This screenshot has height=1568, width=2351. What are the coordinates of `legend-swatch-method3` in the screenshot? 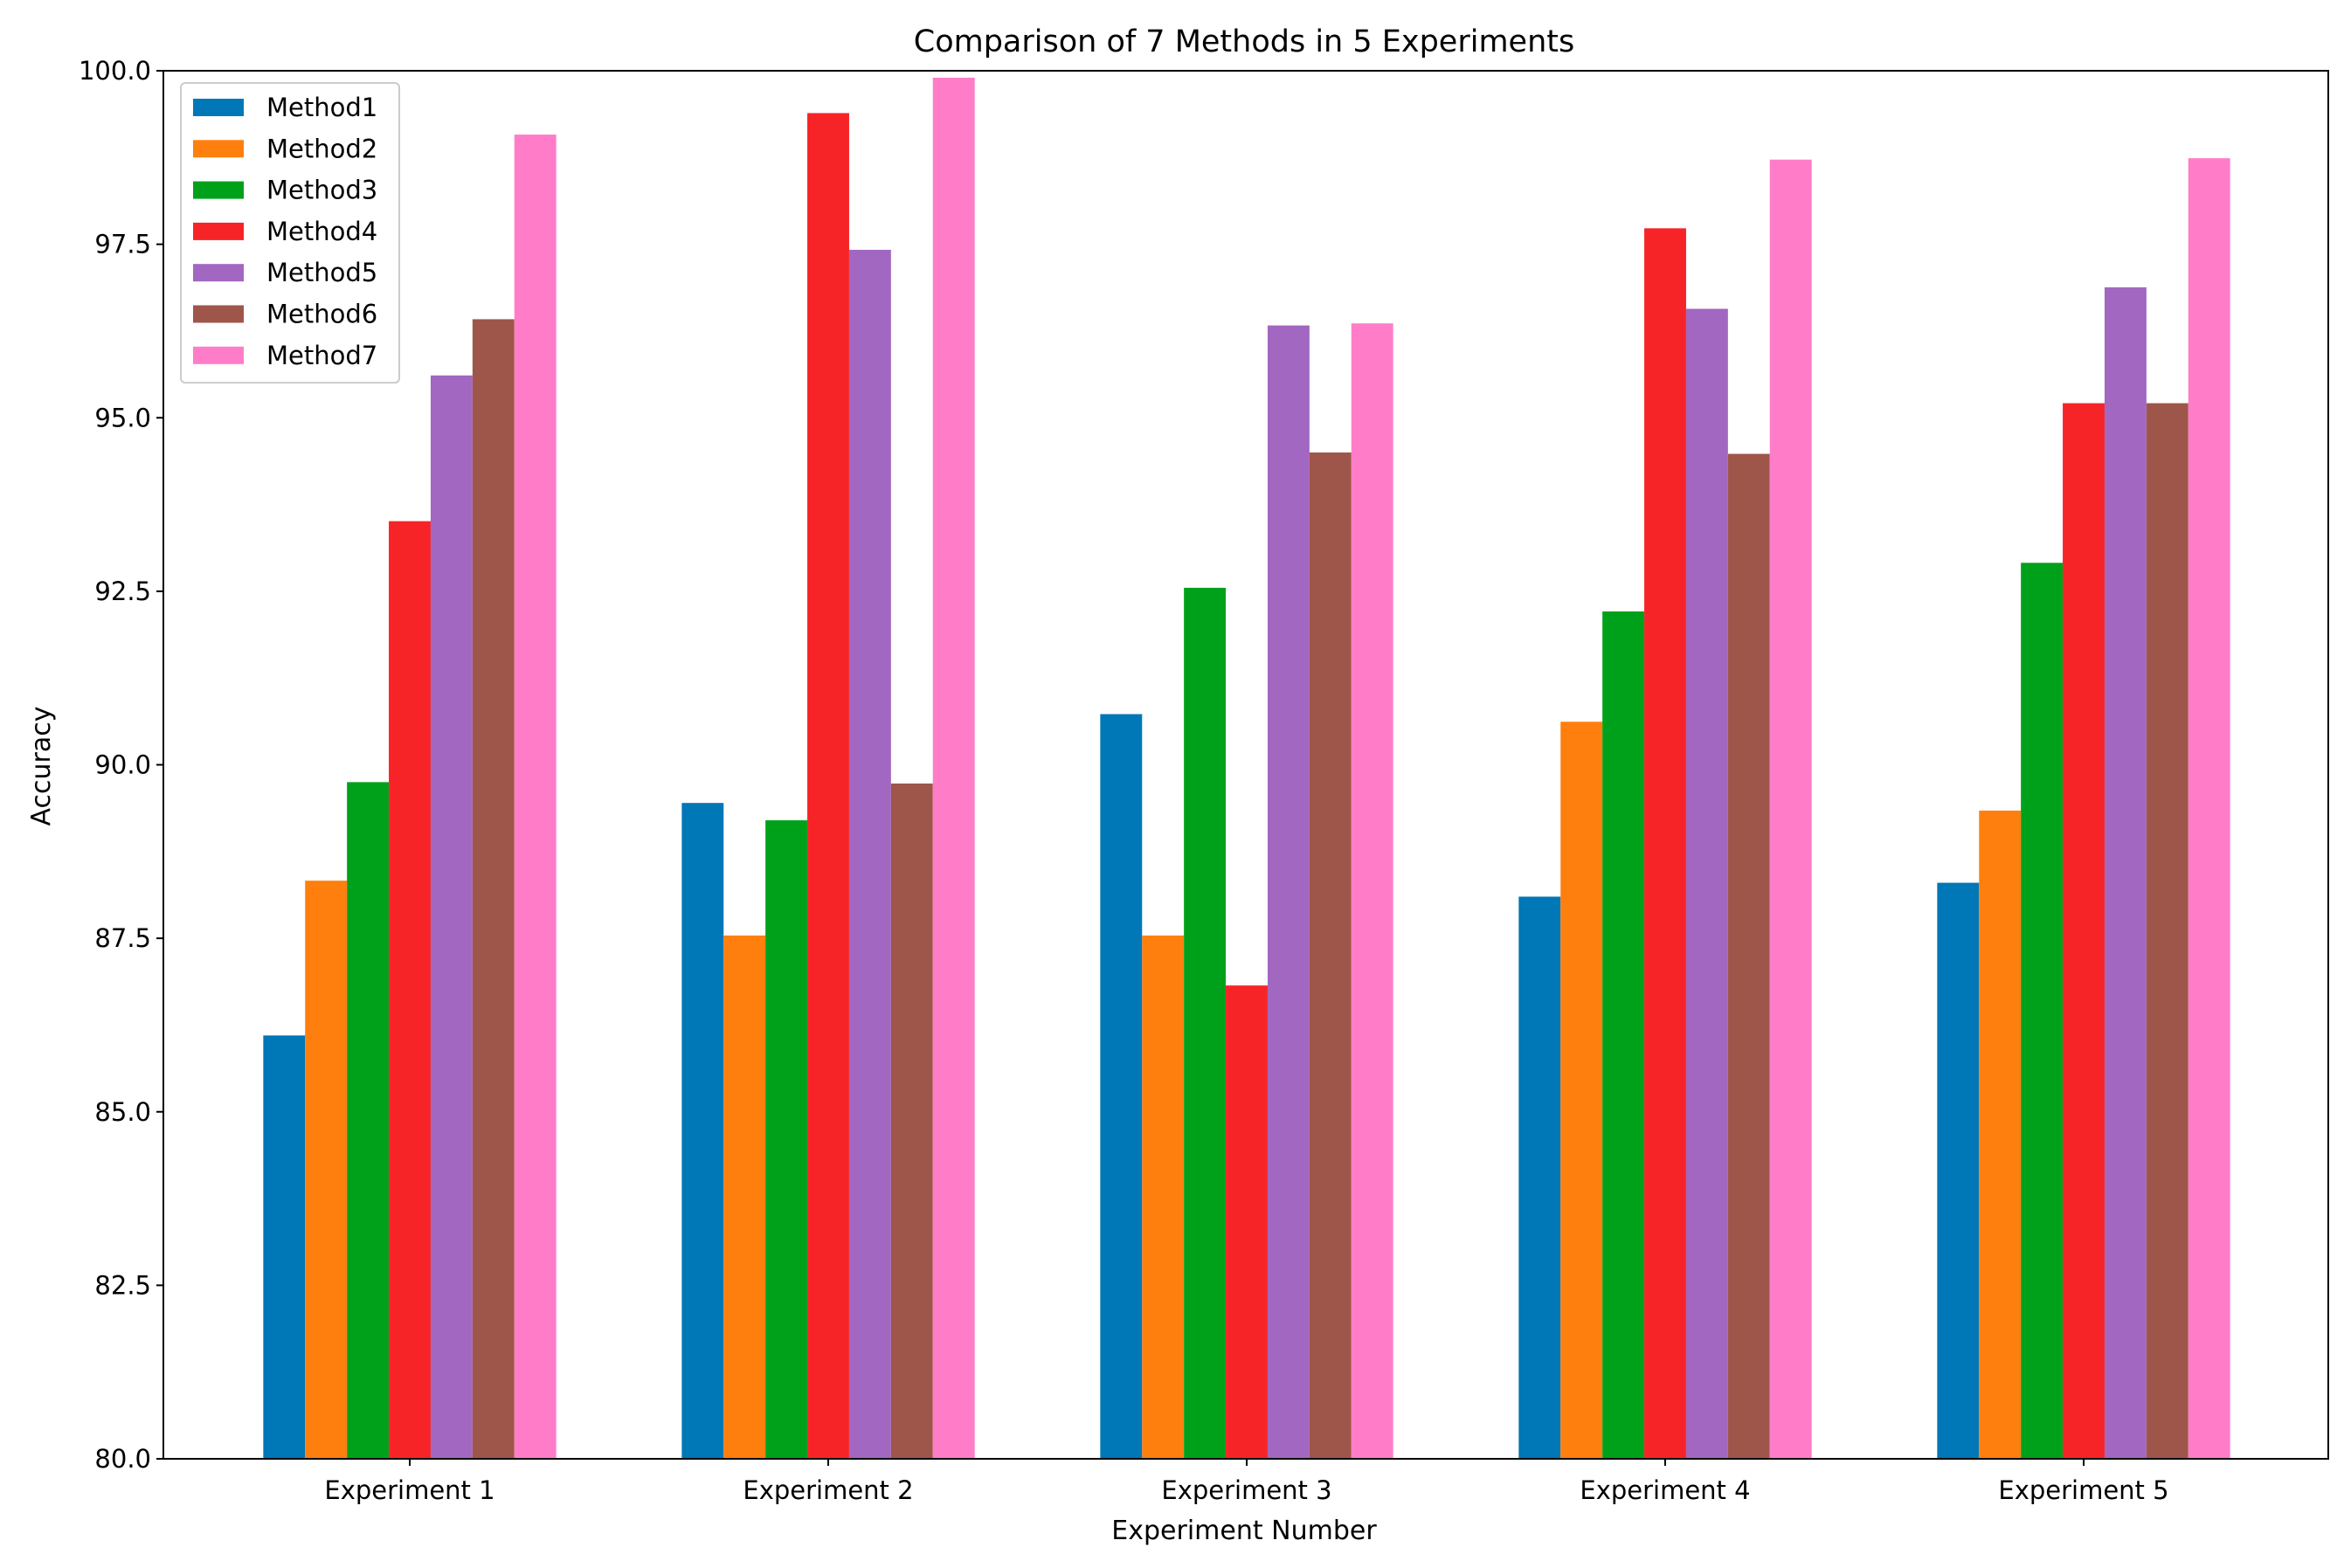 It's located at (218, 190).